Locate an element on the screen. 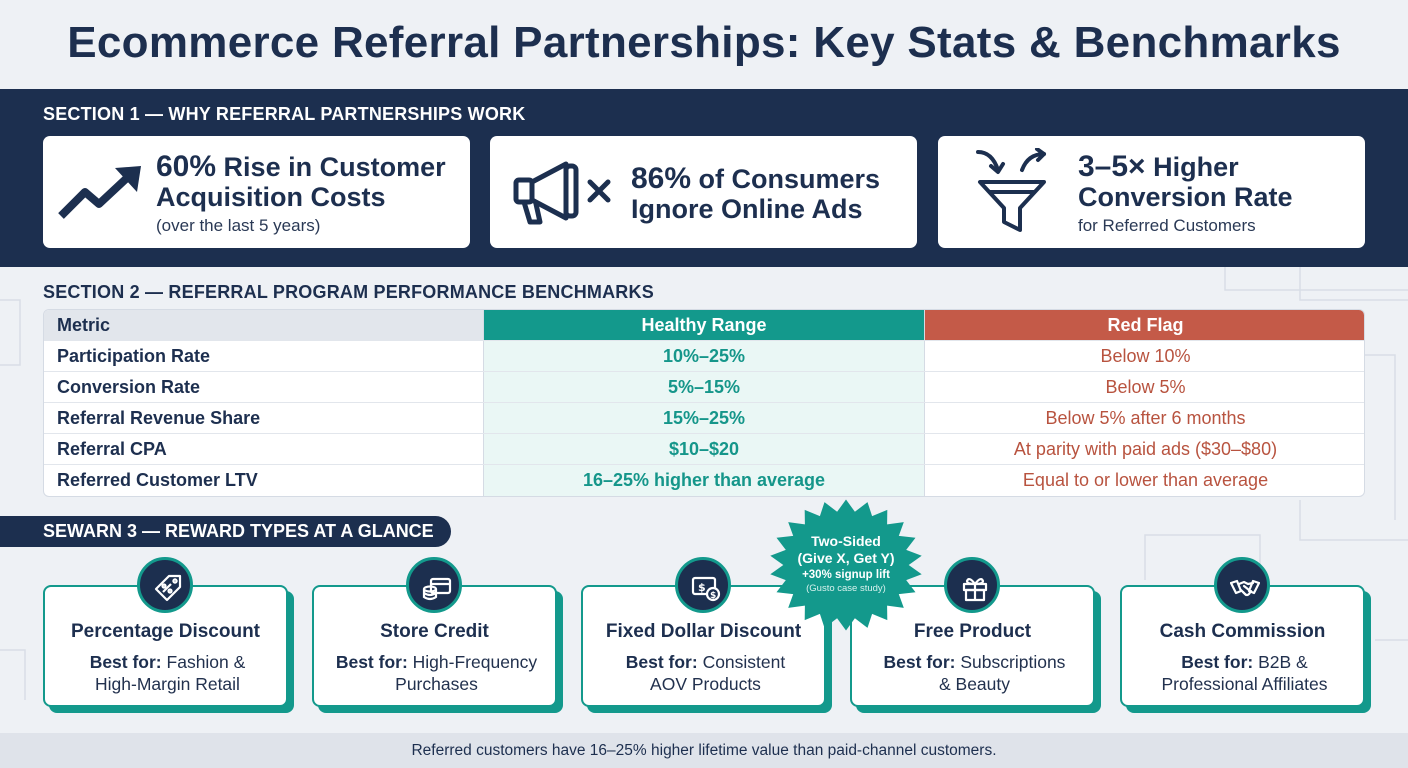  best-for-line1: High-Frequency is located at coordinates (475, 662).